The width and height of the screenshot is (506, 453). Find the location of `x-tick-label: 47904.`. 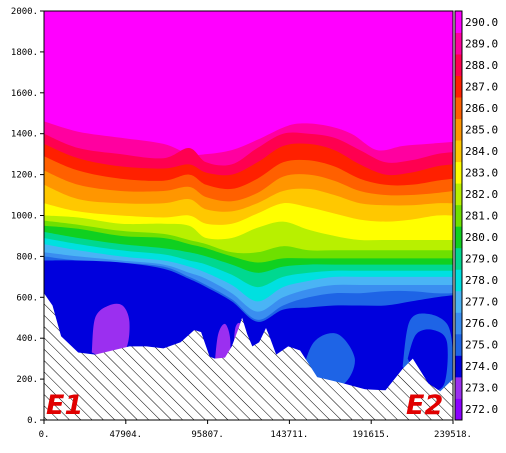

x-tick-label: 47904. is located at coordinates (126, 435).